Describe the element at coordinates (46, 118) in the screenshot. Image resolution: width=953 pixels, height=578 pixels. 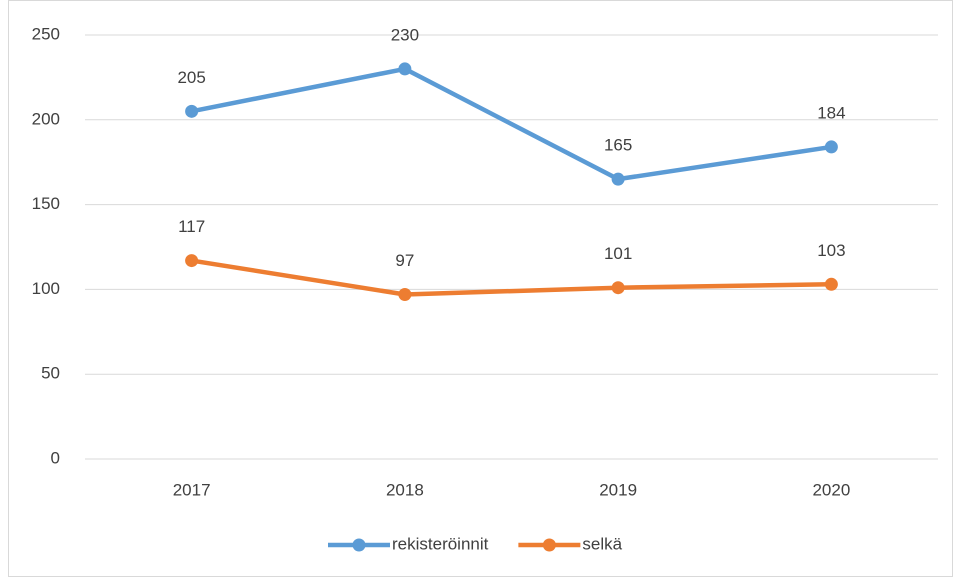
I see `y-tick-label: 200` at that location.